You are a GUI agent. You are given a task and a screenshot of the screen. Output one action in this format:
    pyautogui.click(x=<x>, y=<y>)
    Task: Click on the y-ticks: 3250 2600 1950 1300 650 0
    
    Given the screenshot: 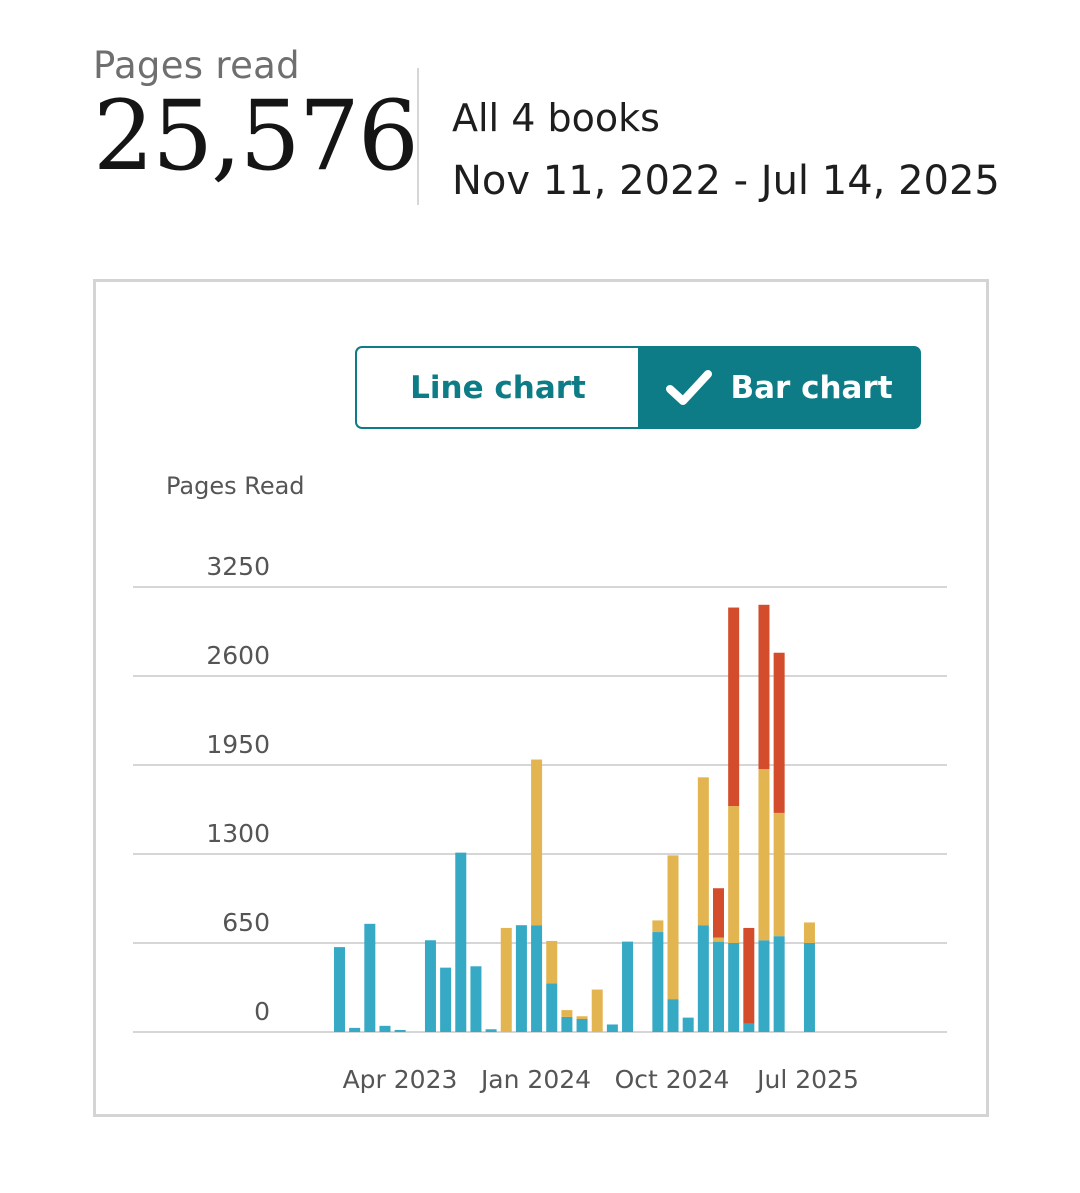 What is the action you would take?
    pyautogui.click(x=238, y=789)
    